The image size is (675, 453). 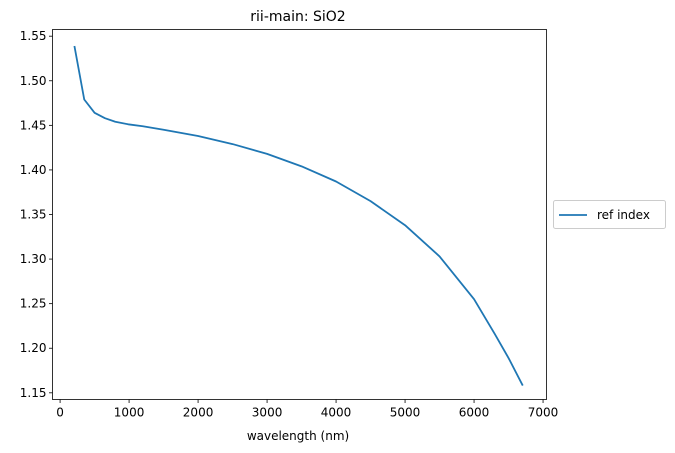 I want to click on x-tick-label: 2000, so click(x=198, y=413).